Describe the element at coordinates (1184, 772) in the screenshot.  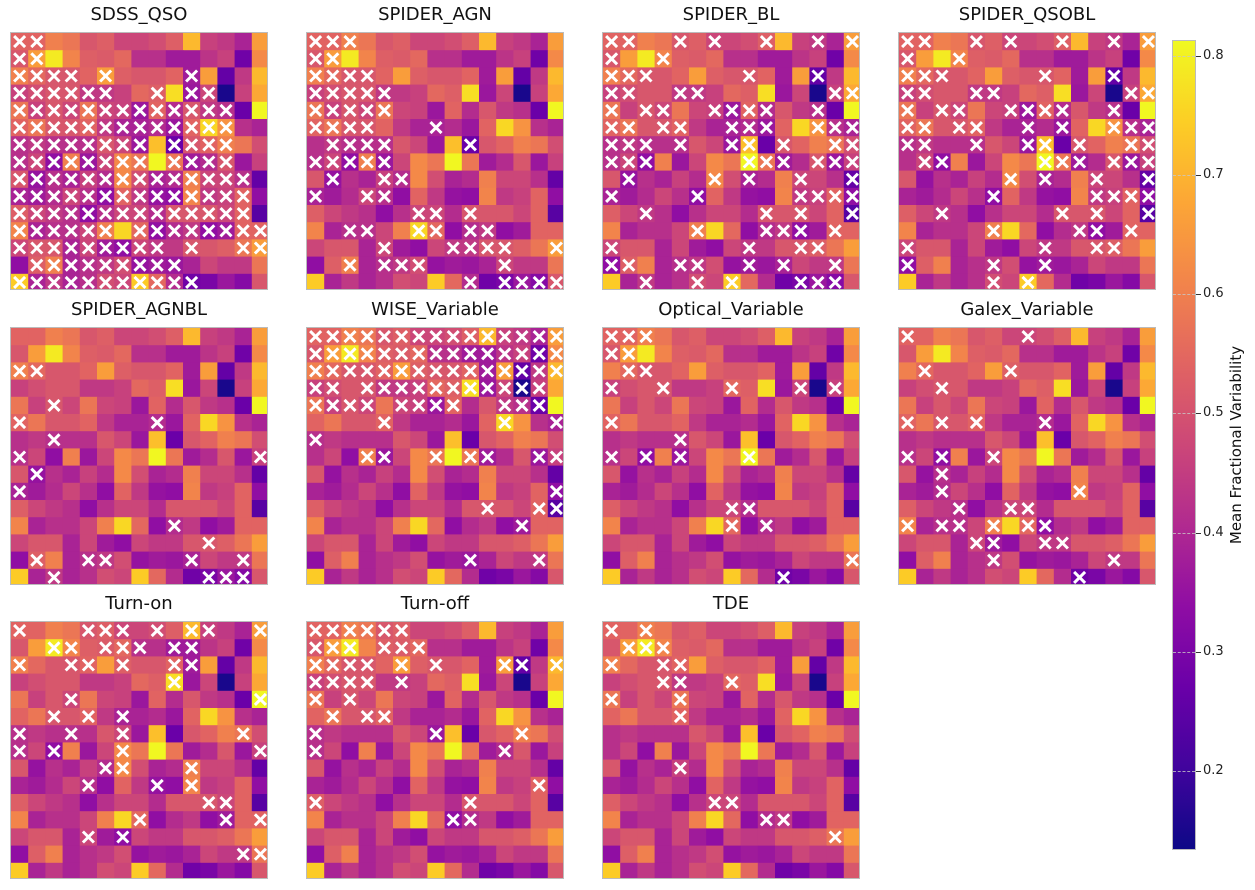
I see `colorbar-gridline` at that location.